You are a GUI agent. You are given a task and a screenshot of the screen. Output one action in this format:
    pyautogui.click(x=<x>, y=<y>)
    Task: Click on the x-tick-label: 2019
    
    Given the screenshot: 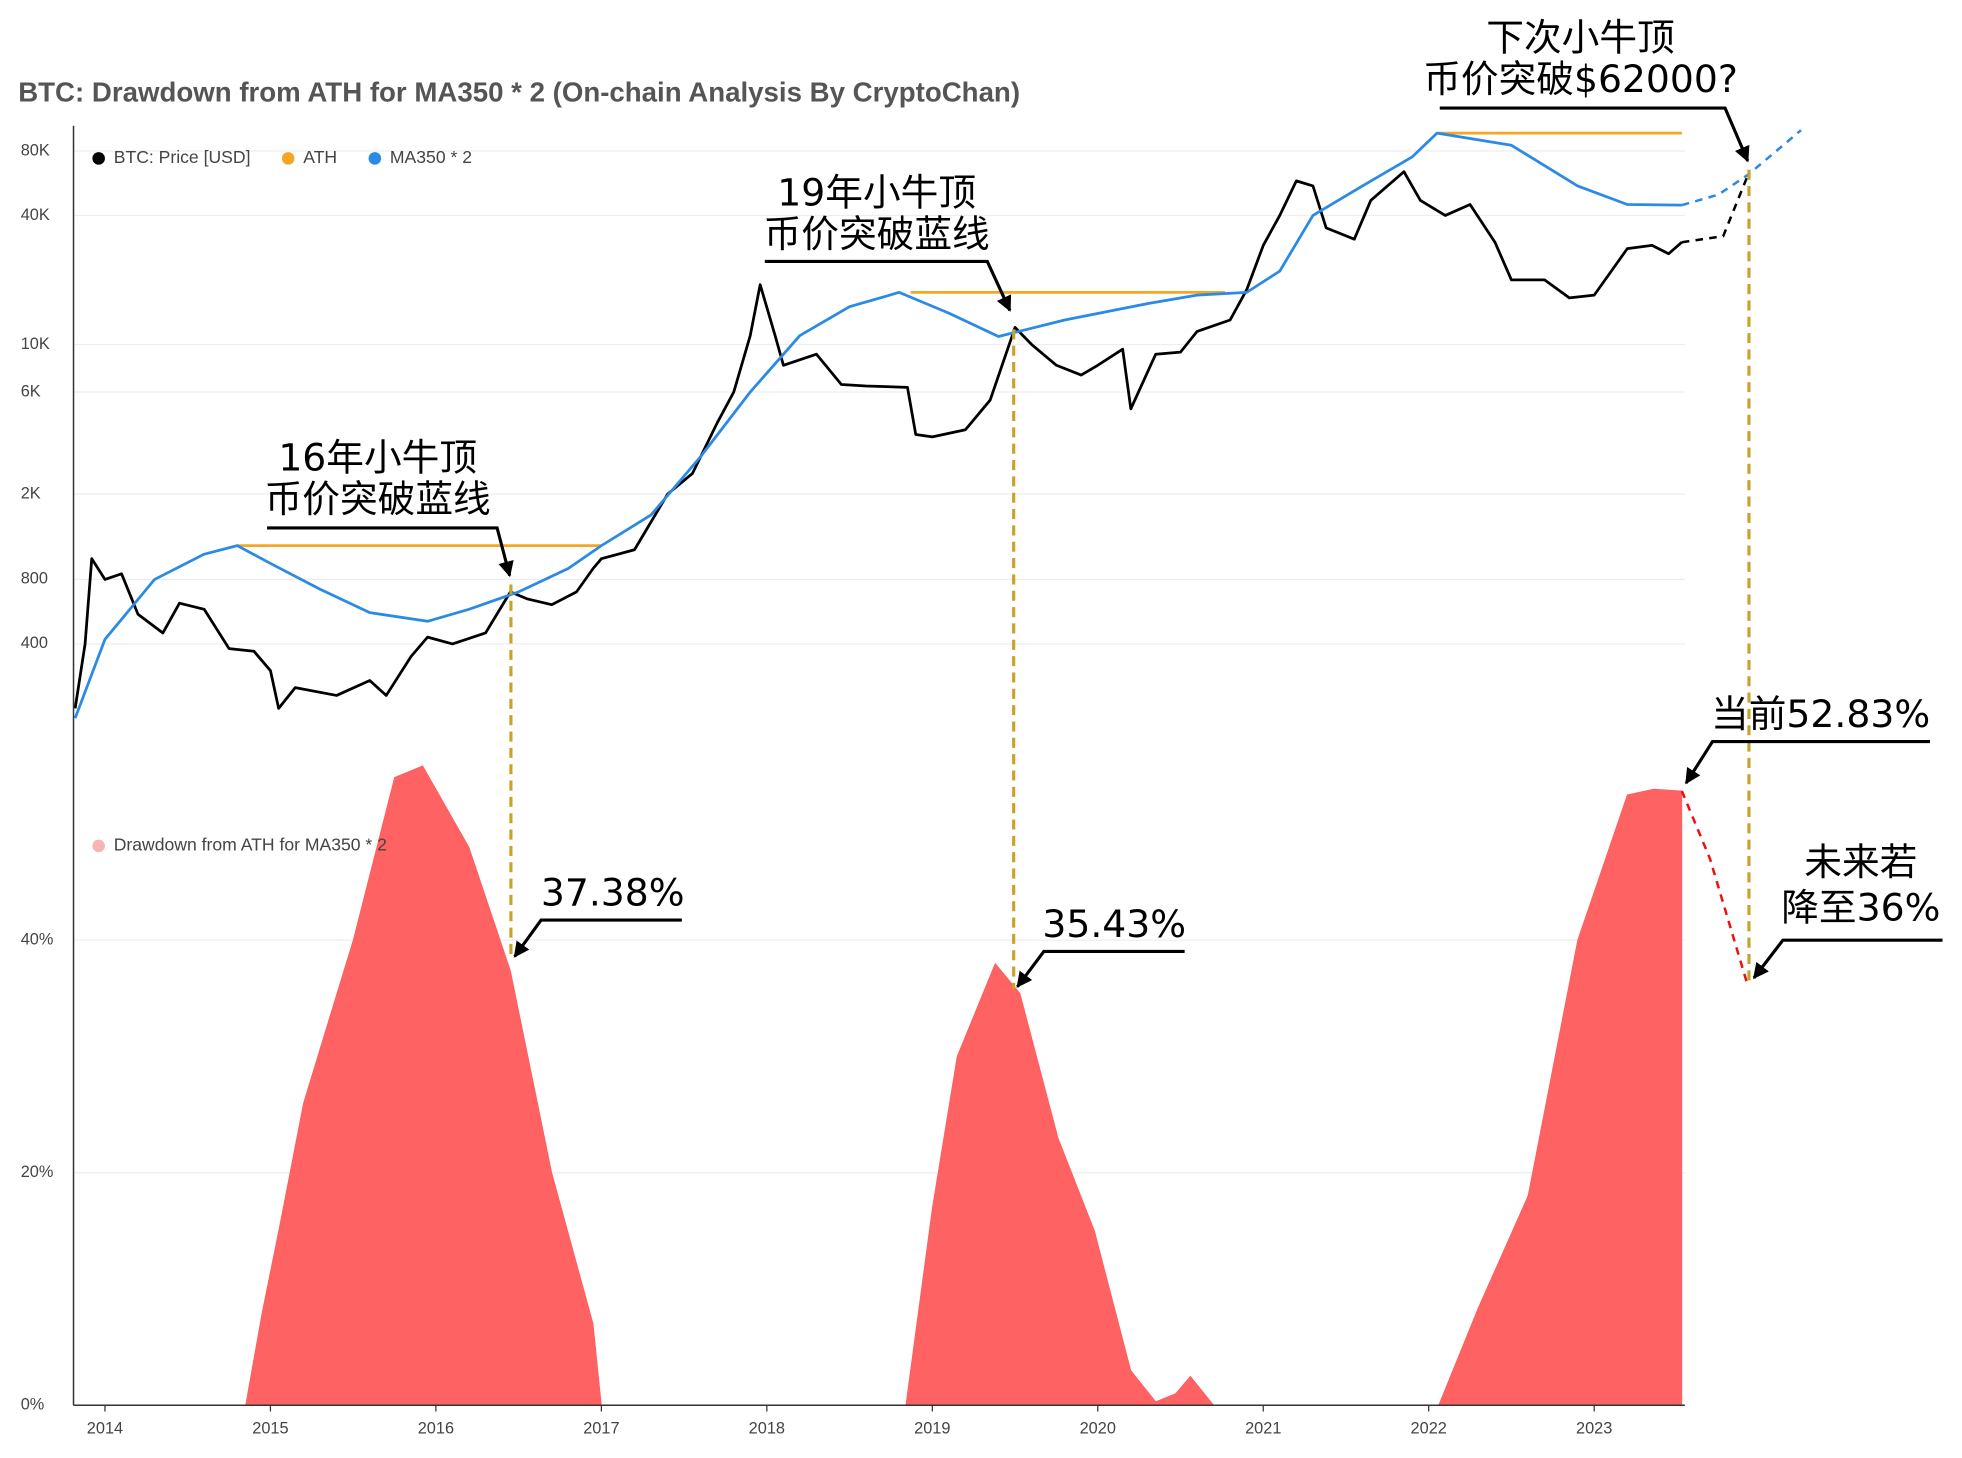 What is the action you would take?
    pyautogui.click(x=932, y=1428)
    